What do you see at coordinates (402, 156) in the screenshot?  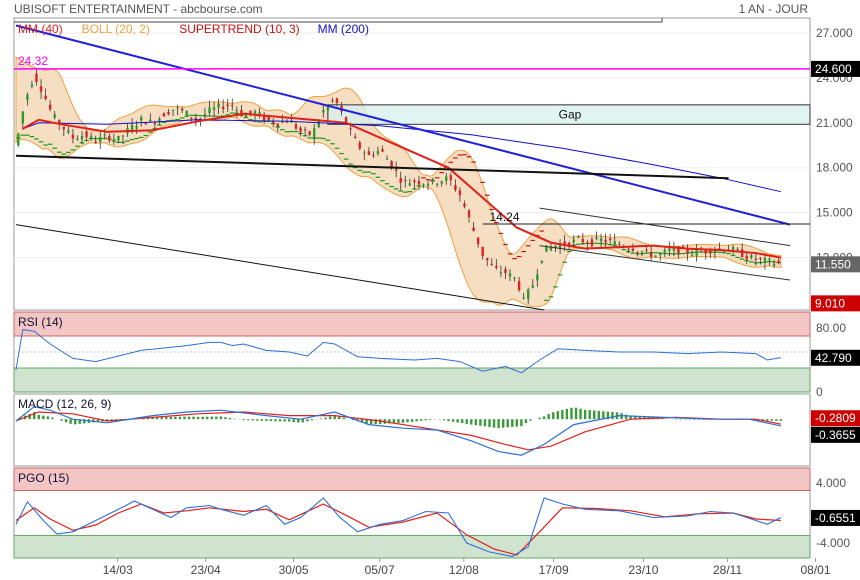 I see `mm200-line` at bounding box center [402, 156].